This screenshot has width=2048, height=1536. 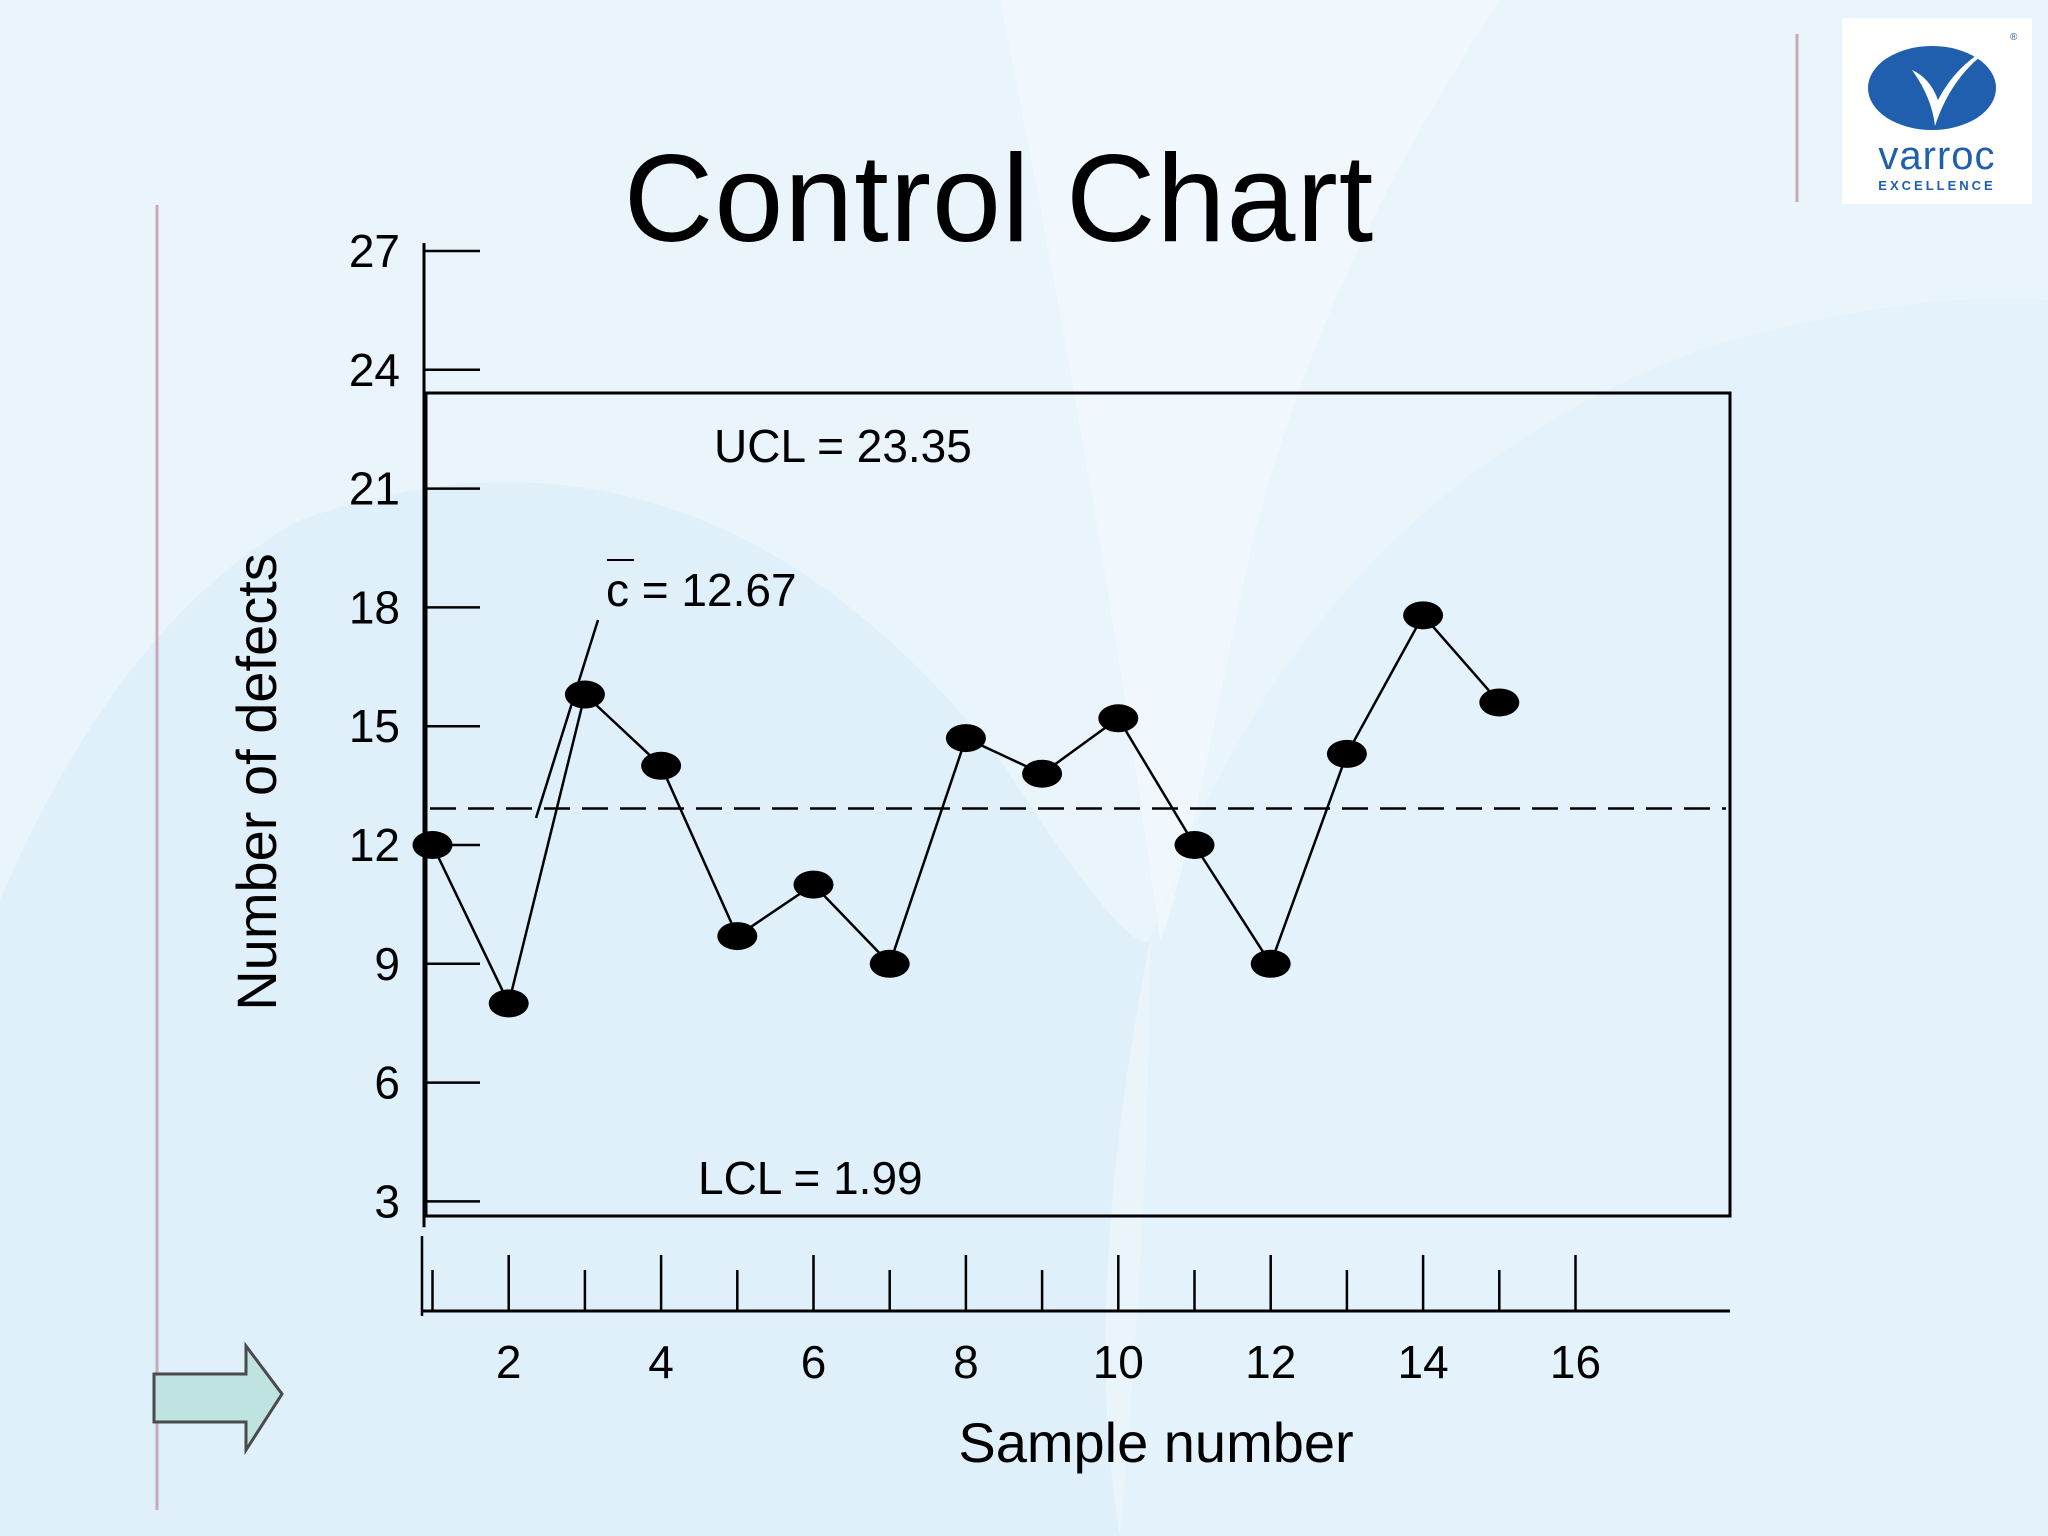 I want to click on x-tick-label-12: 12, so click(x=1270, y=1362).